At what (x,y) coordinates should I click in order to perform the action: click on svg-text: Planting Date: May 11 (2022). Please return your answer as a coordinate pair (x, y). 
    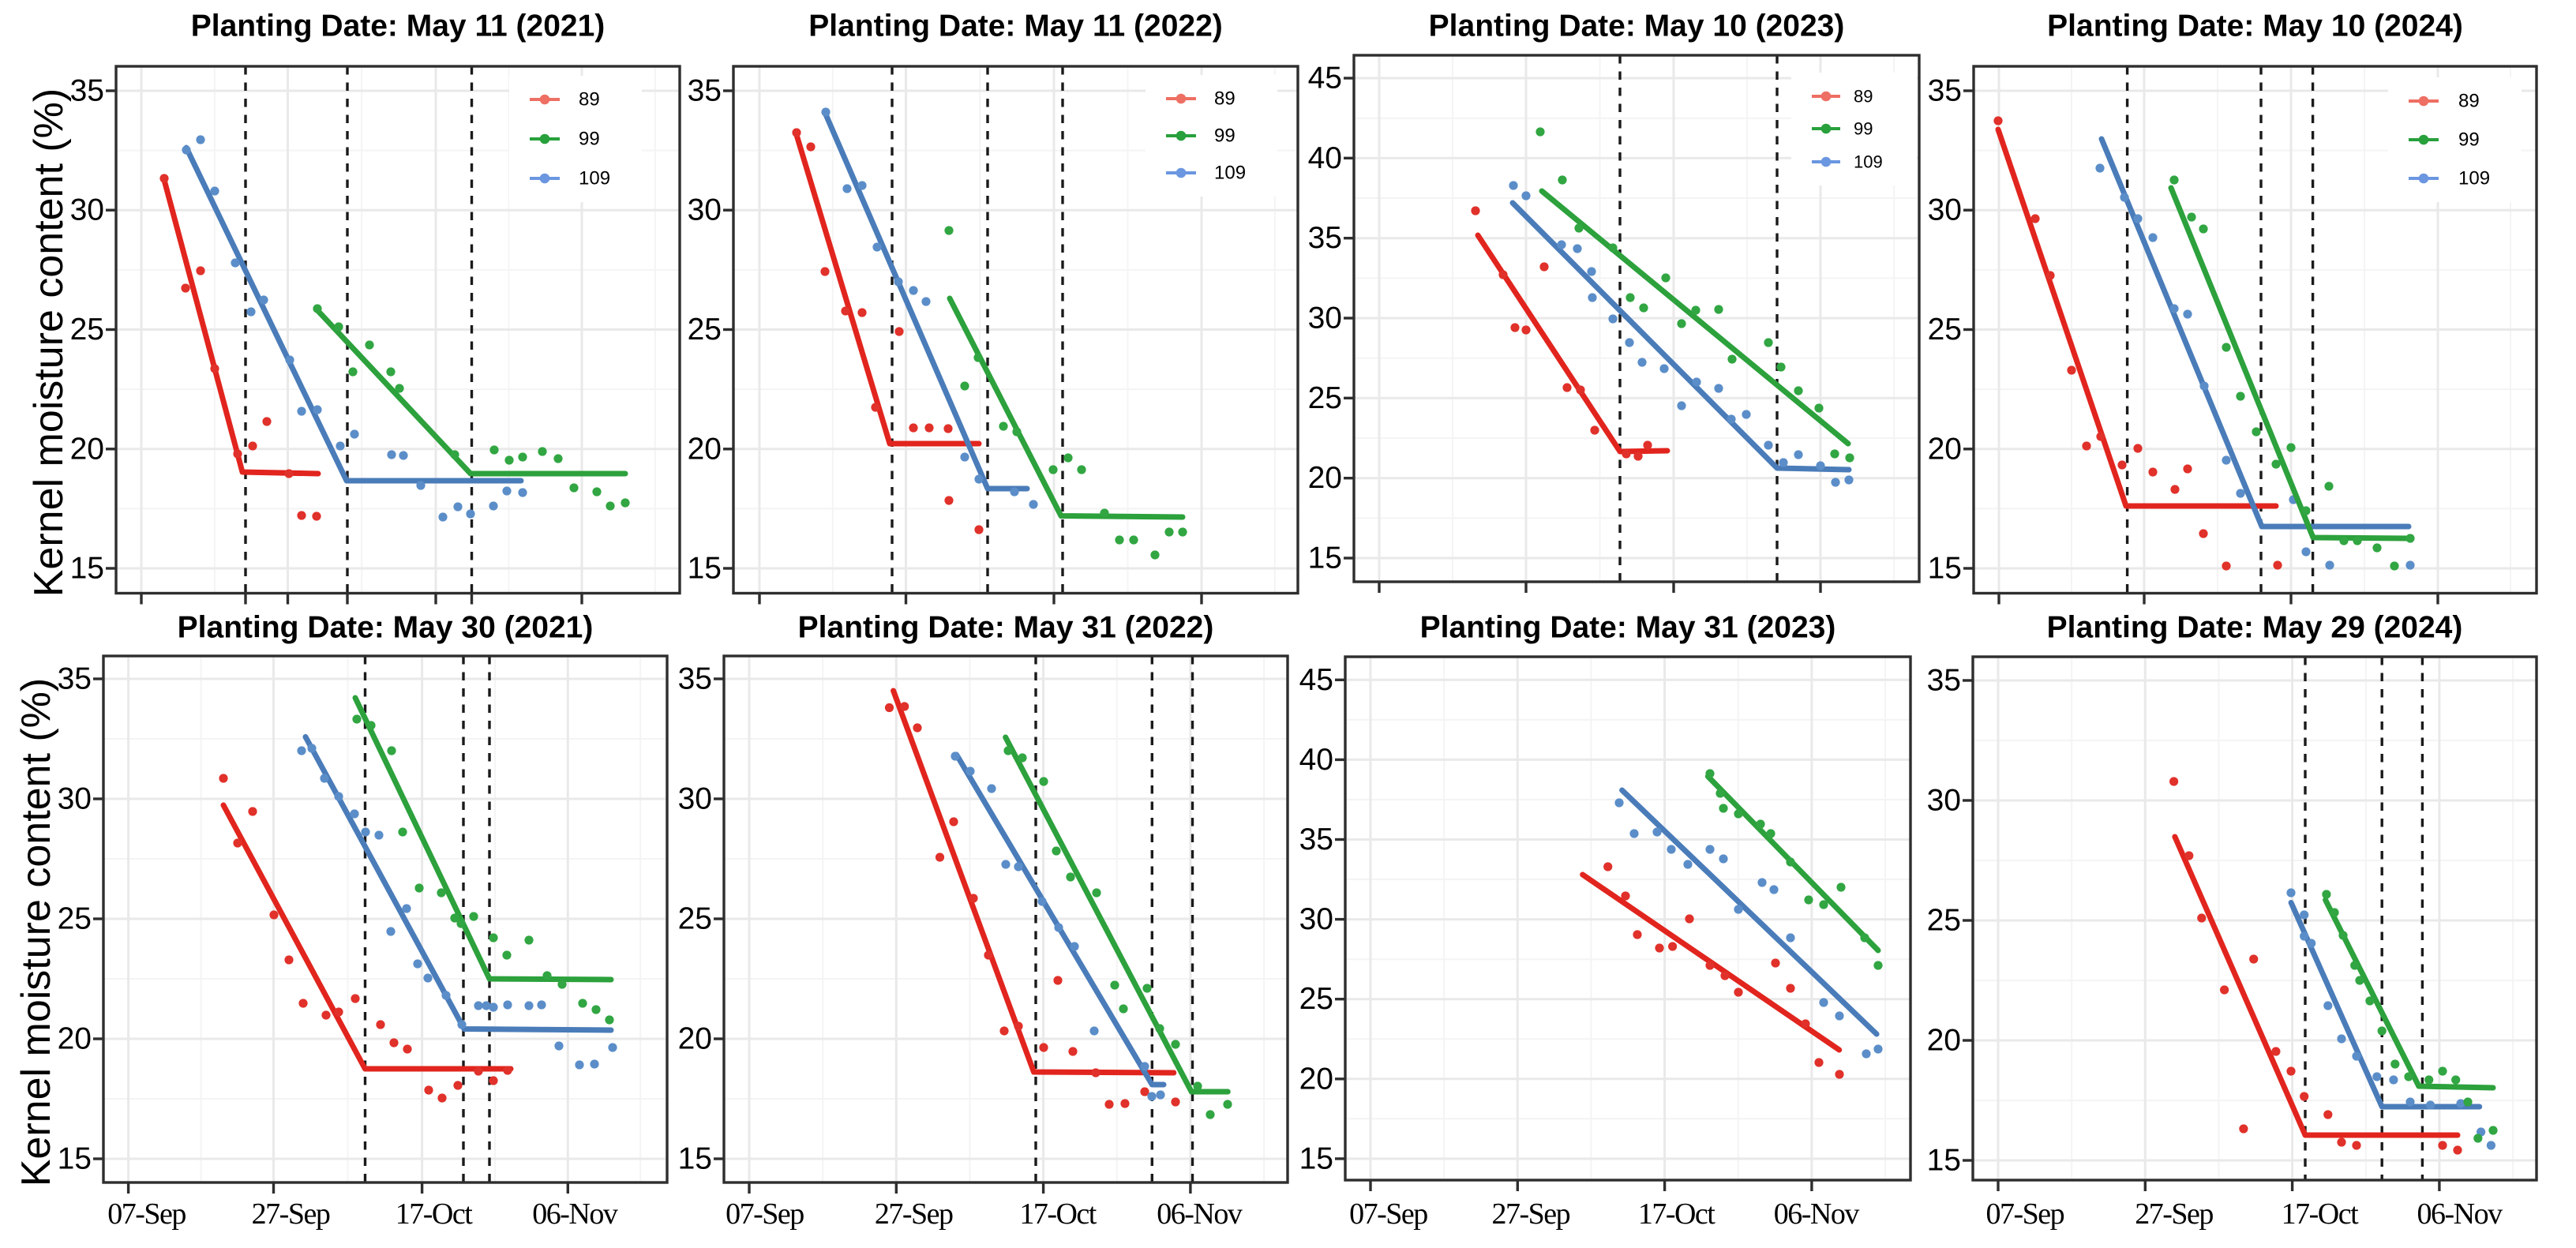
    Looking at the image, I should click on (1015, 26).